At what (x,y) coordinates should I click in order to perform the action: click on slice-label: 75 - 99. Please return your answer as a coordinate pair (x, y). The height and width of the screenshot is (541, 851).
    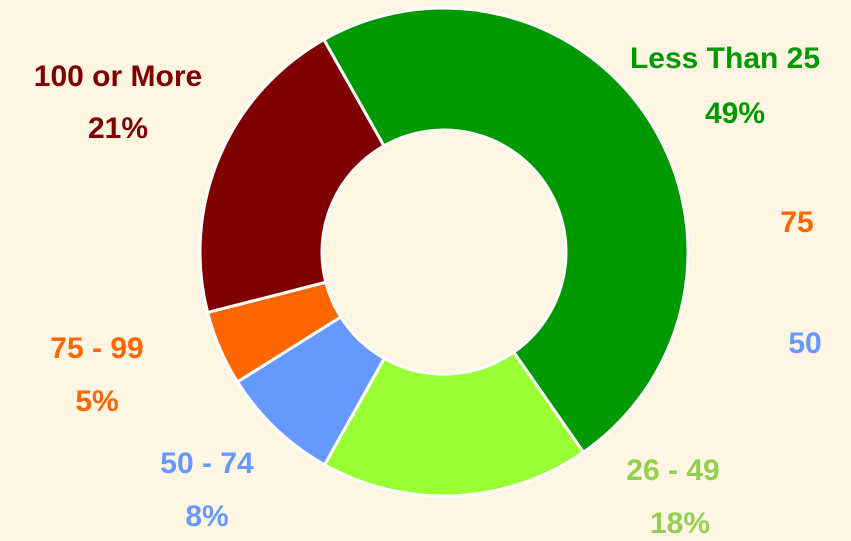
    Looking at the image, I should click on (96, 348).